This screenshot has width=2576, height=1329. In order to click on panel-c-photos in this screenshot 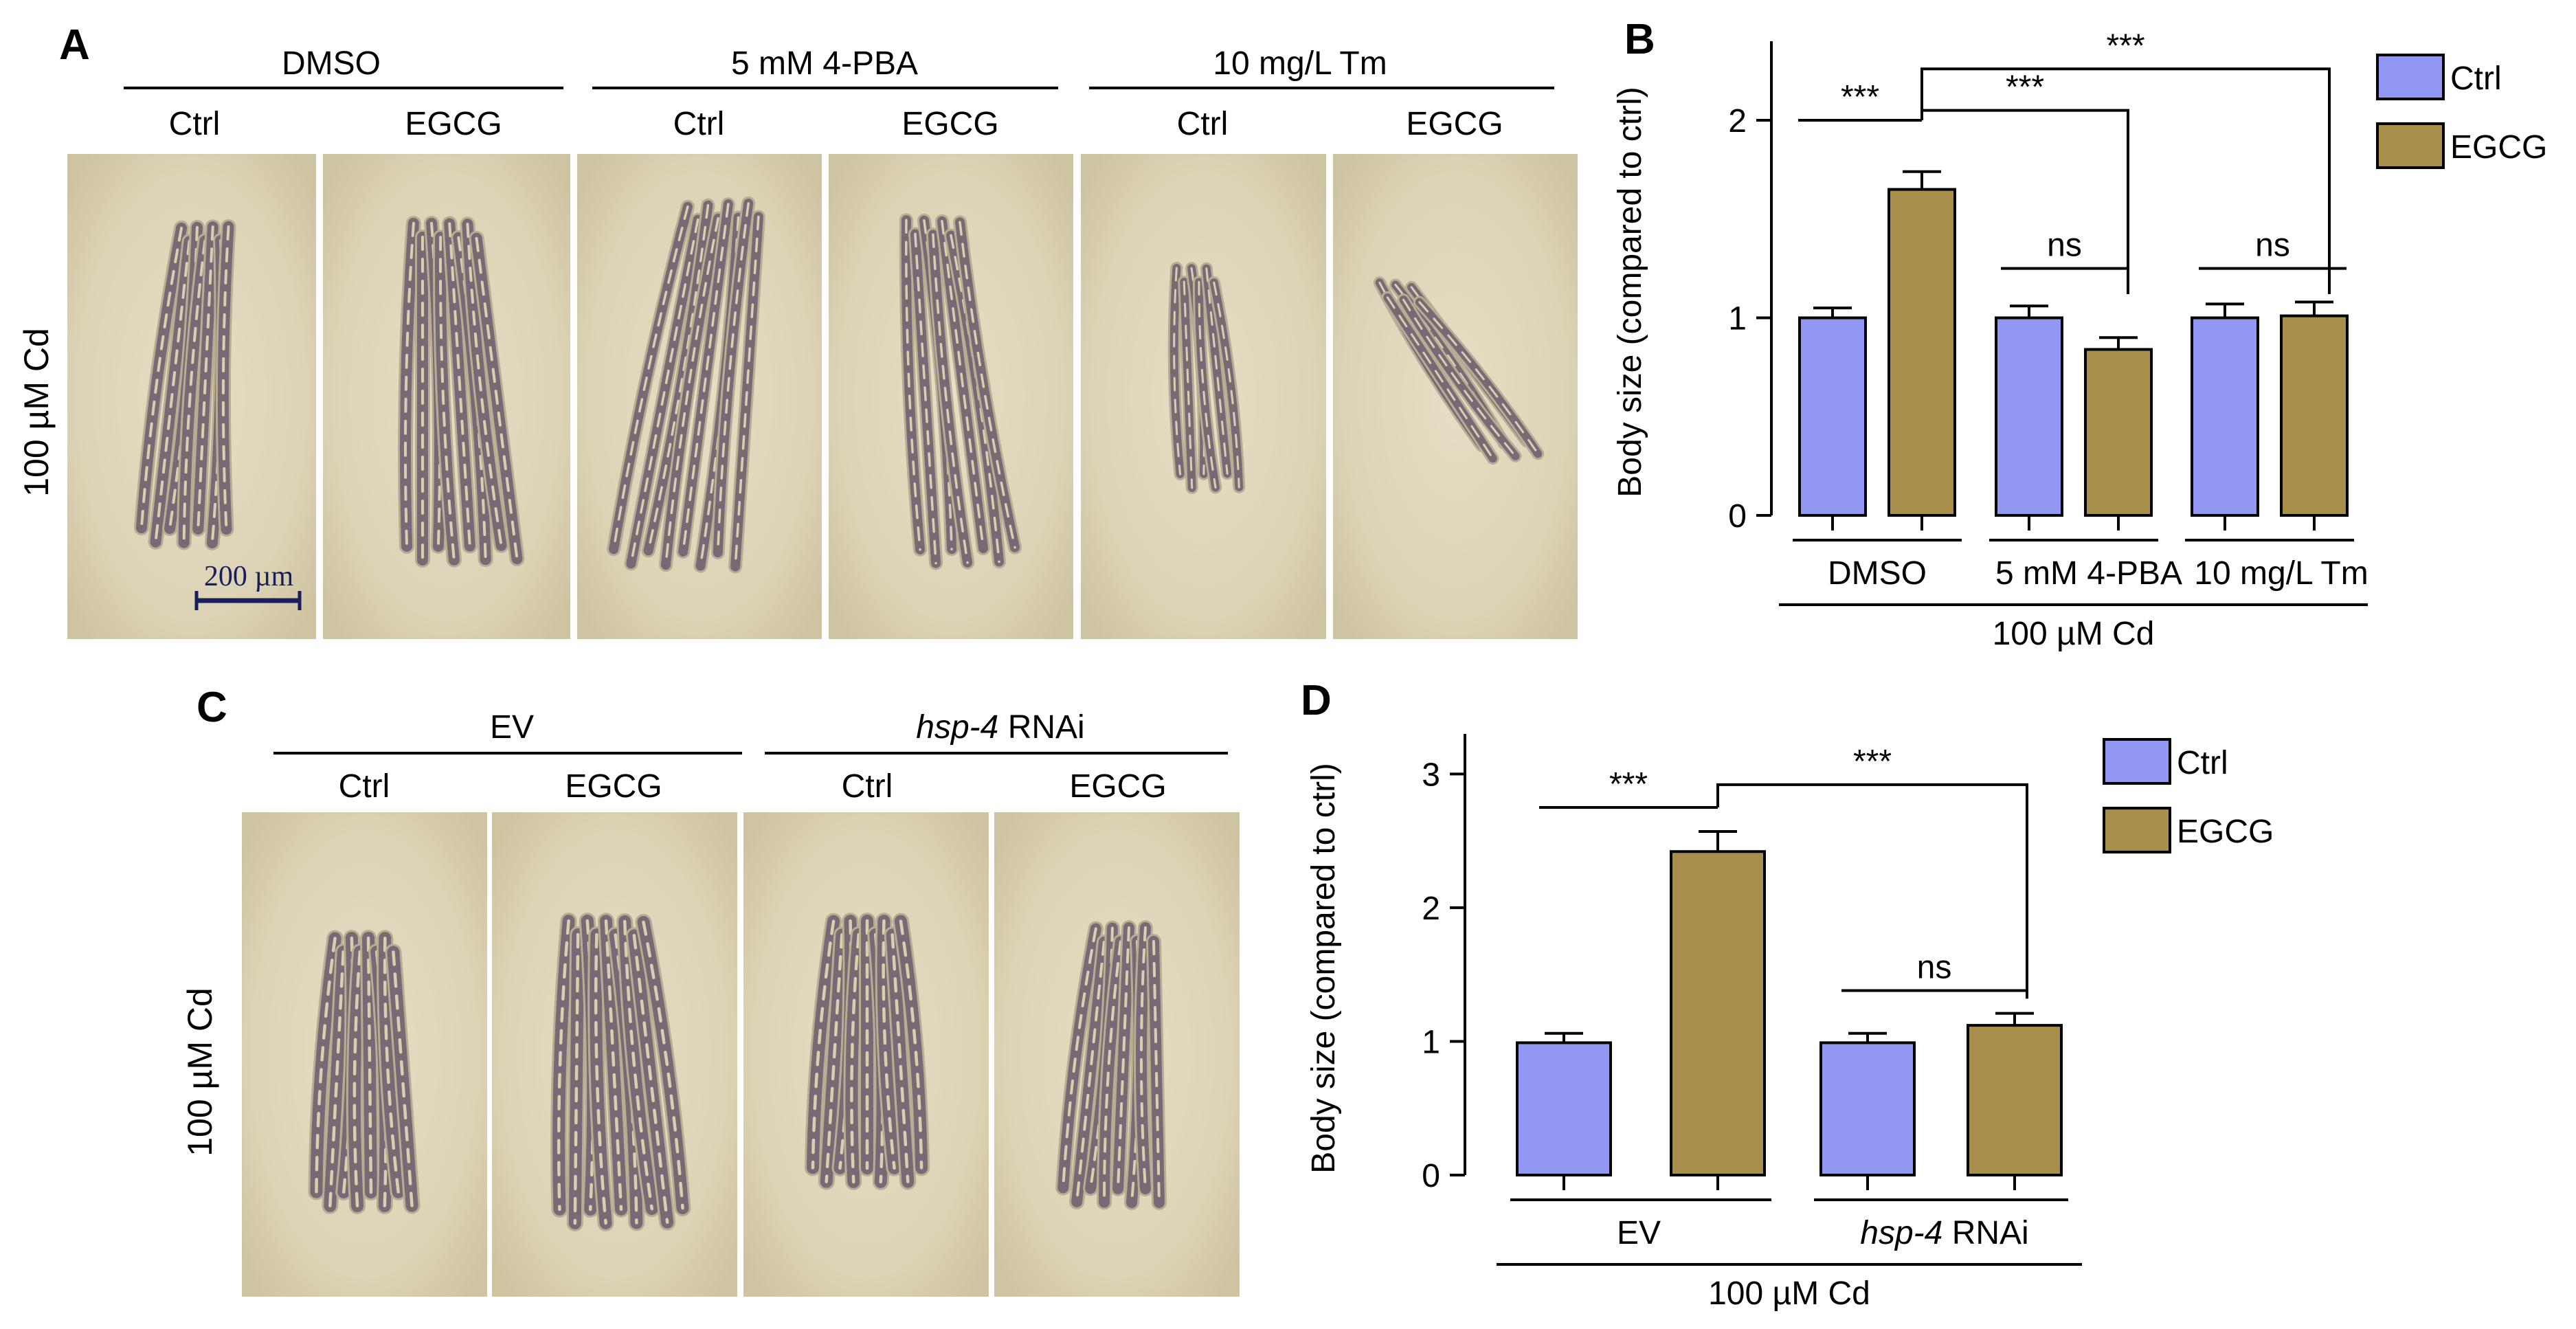, I will do `click(741, 1054)`.